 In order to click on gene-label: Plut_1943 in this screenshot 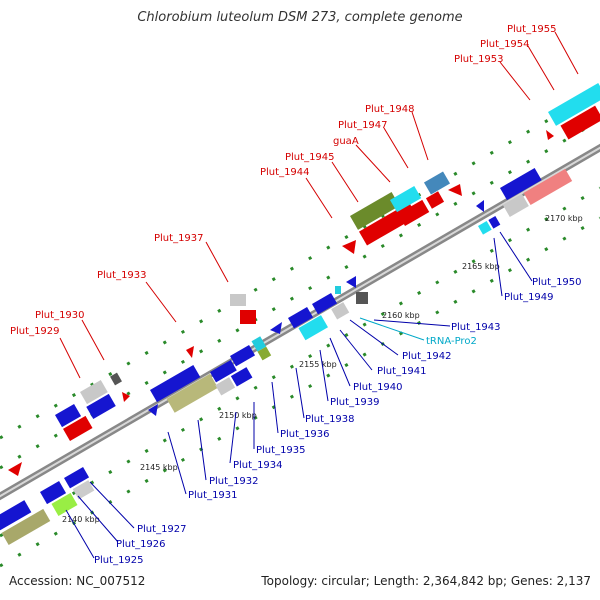, I will do `click(476, 327)`.